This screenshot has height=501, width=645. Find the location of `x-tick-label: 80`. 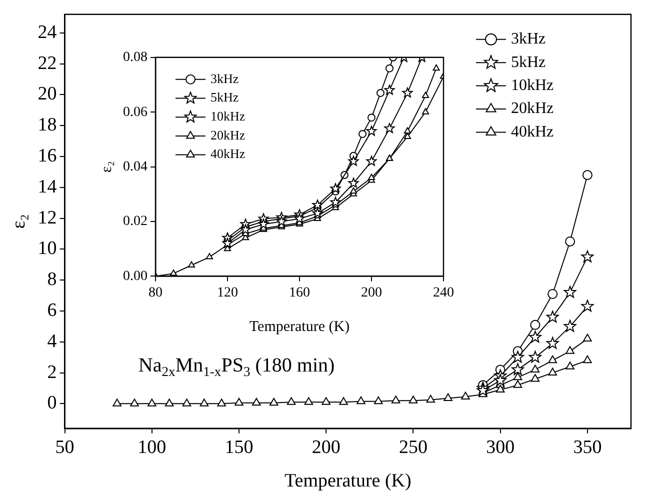

x-tick-label: 80 is located at coordinates (155, 292).